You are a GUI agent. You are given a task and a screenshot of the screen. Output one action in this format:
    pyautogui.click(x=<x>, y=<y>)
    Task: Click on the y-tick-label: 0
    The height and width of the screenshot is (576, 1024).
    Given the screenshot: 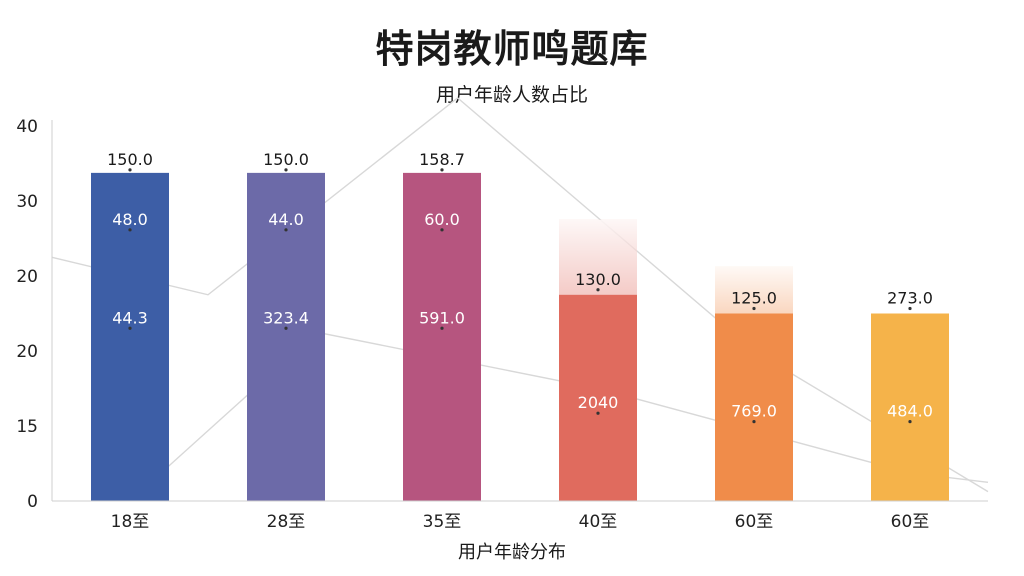 What is the action you would take?
    pyautogui.click(x=32, y=502)
    